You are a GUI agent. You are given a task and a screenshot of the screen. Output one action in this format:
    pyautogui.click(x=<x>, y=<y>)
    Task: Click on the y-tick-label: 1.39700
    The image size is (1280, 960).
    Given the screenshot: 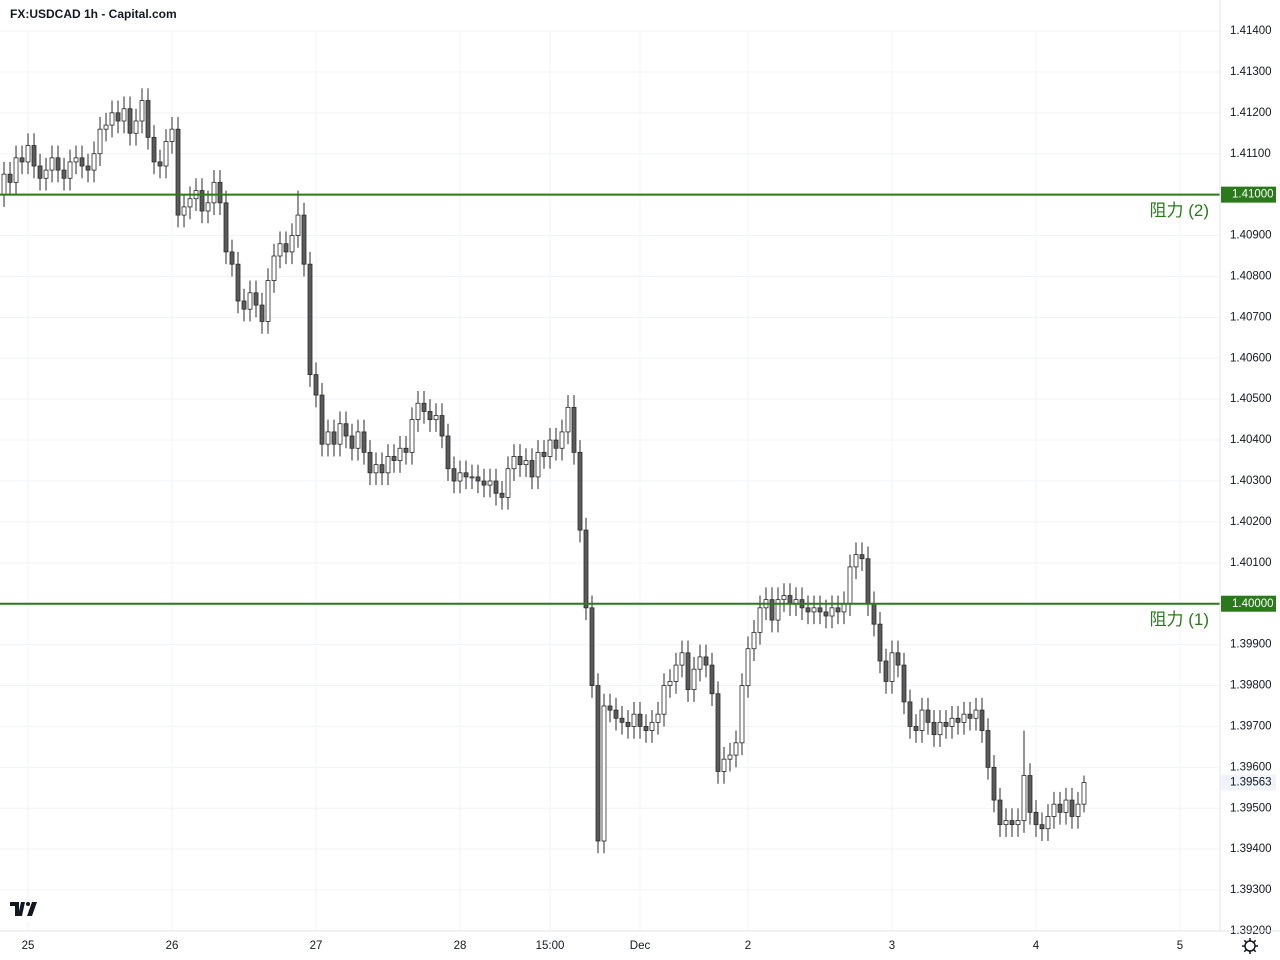 What is the action you would take?
    pyautogui.click(x=1251, y=726)
    